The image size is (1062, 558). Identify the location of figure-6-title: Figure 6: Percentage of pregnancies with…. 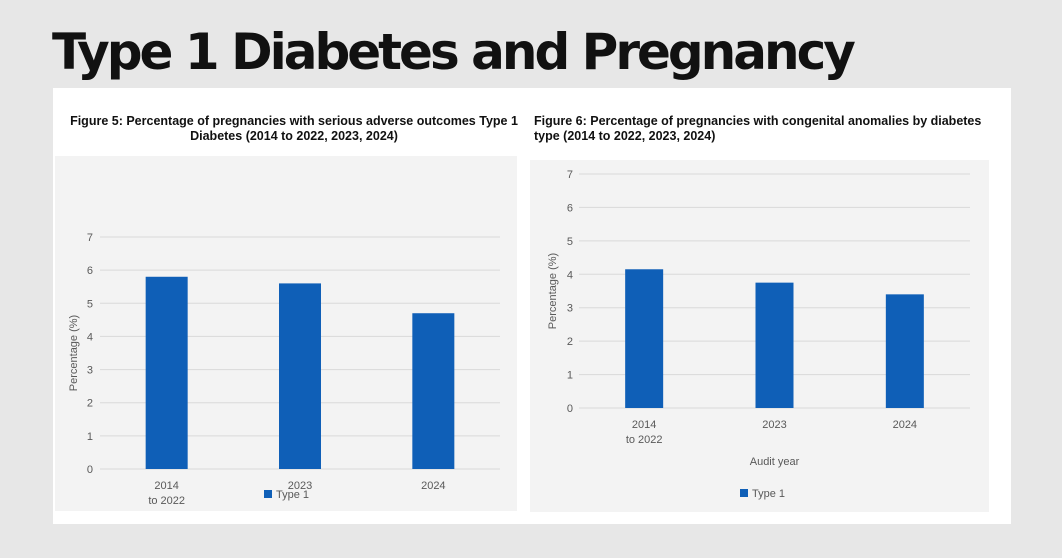
(758, 128).